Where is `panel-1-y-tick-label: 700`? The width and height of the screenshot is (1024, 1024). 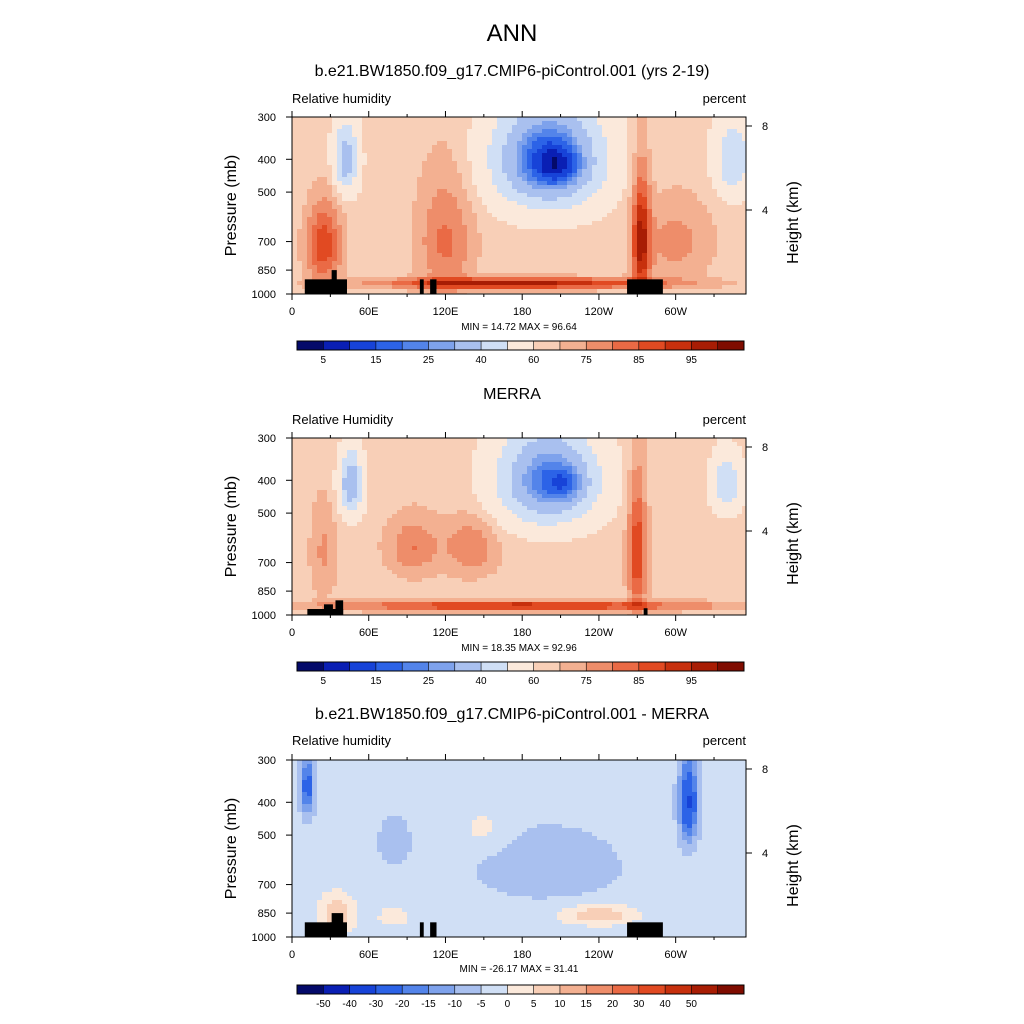
panel-1-y-tick-label: 700 is located at coordinates (267, 243).